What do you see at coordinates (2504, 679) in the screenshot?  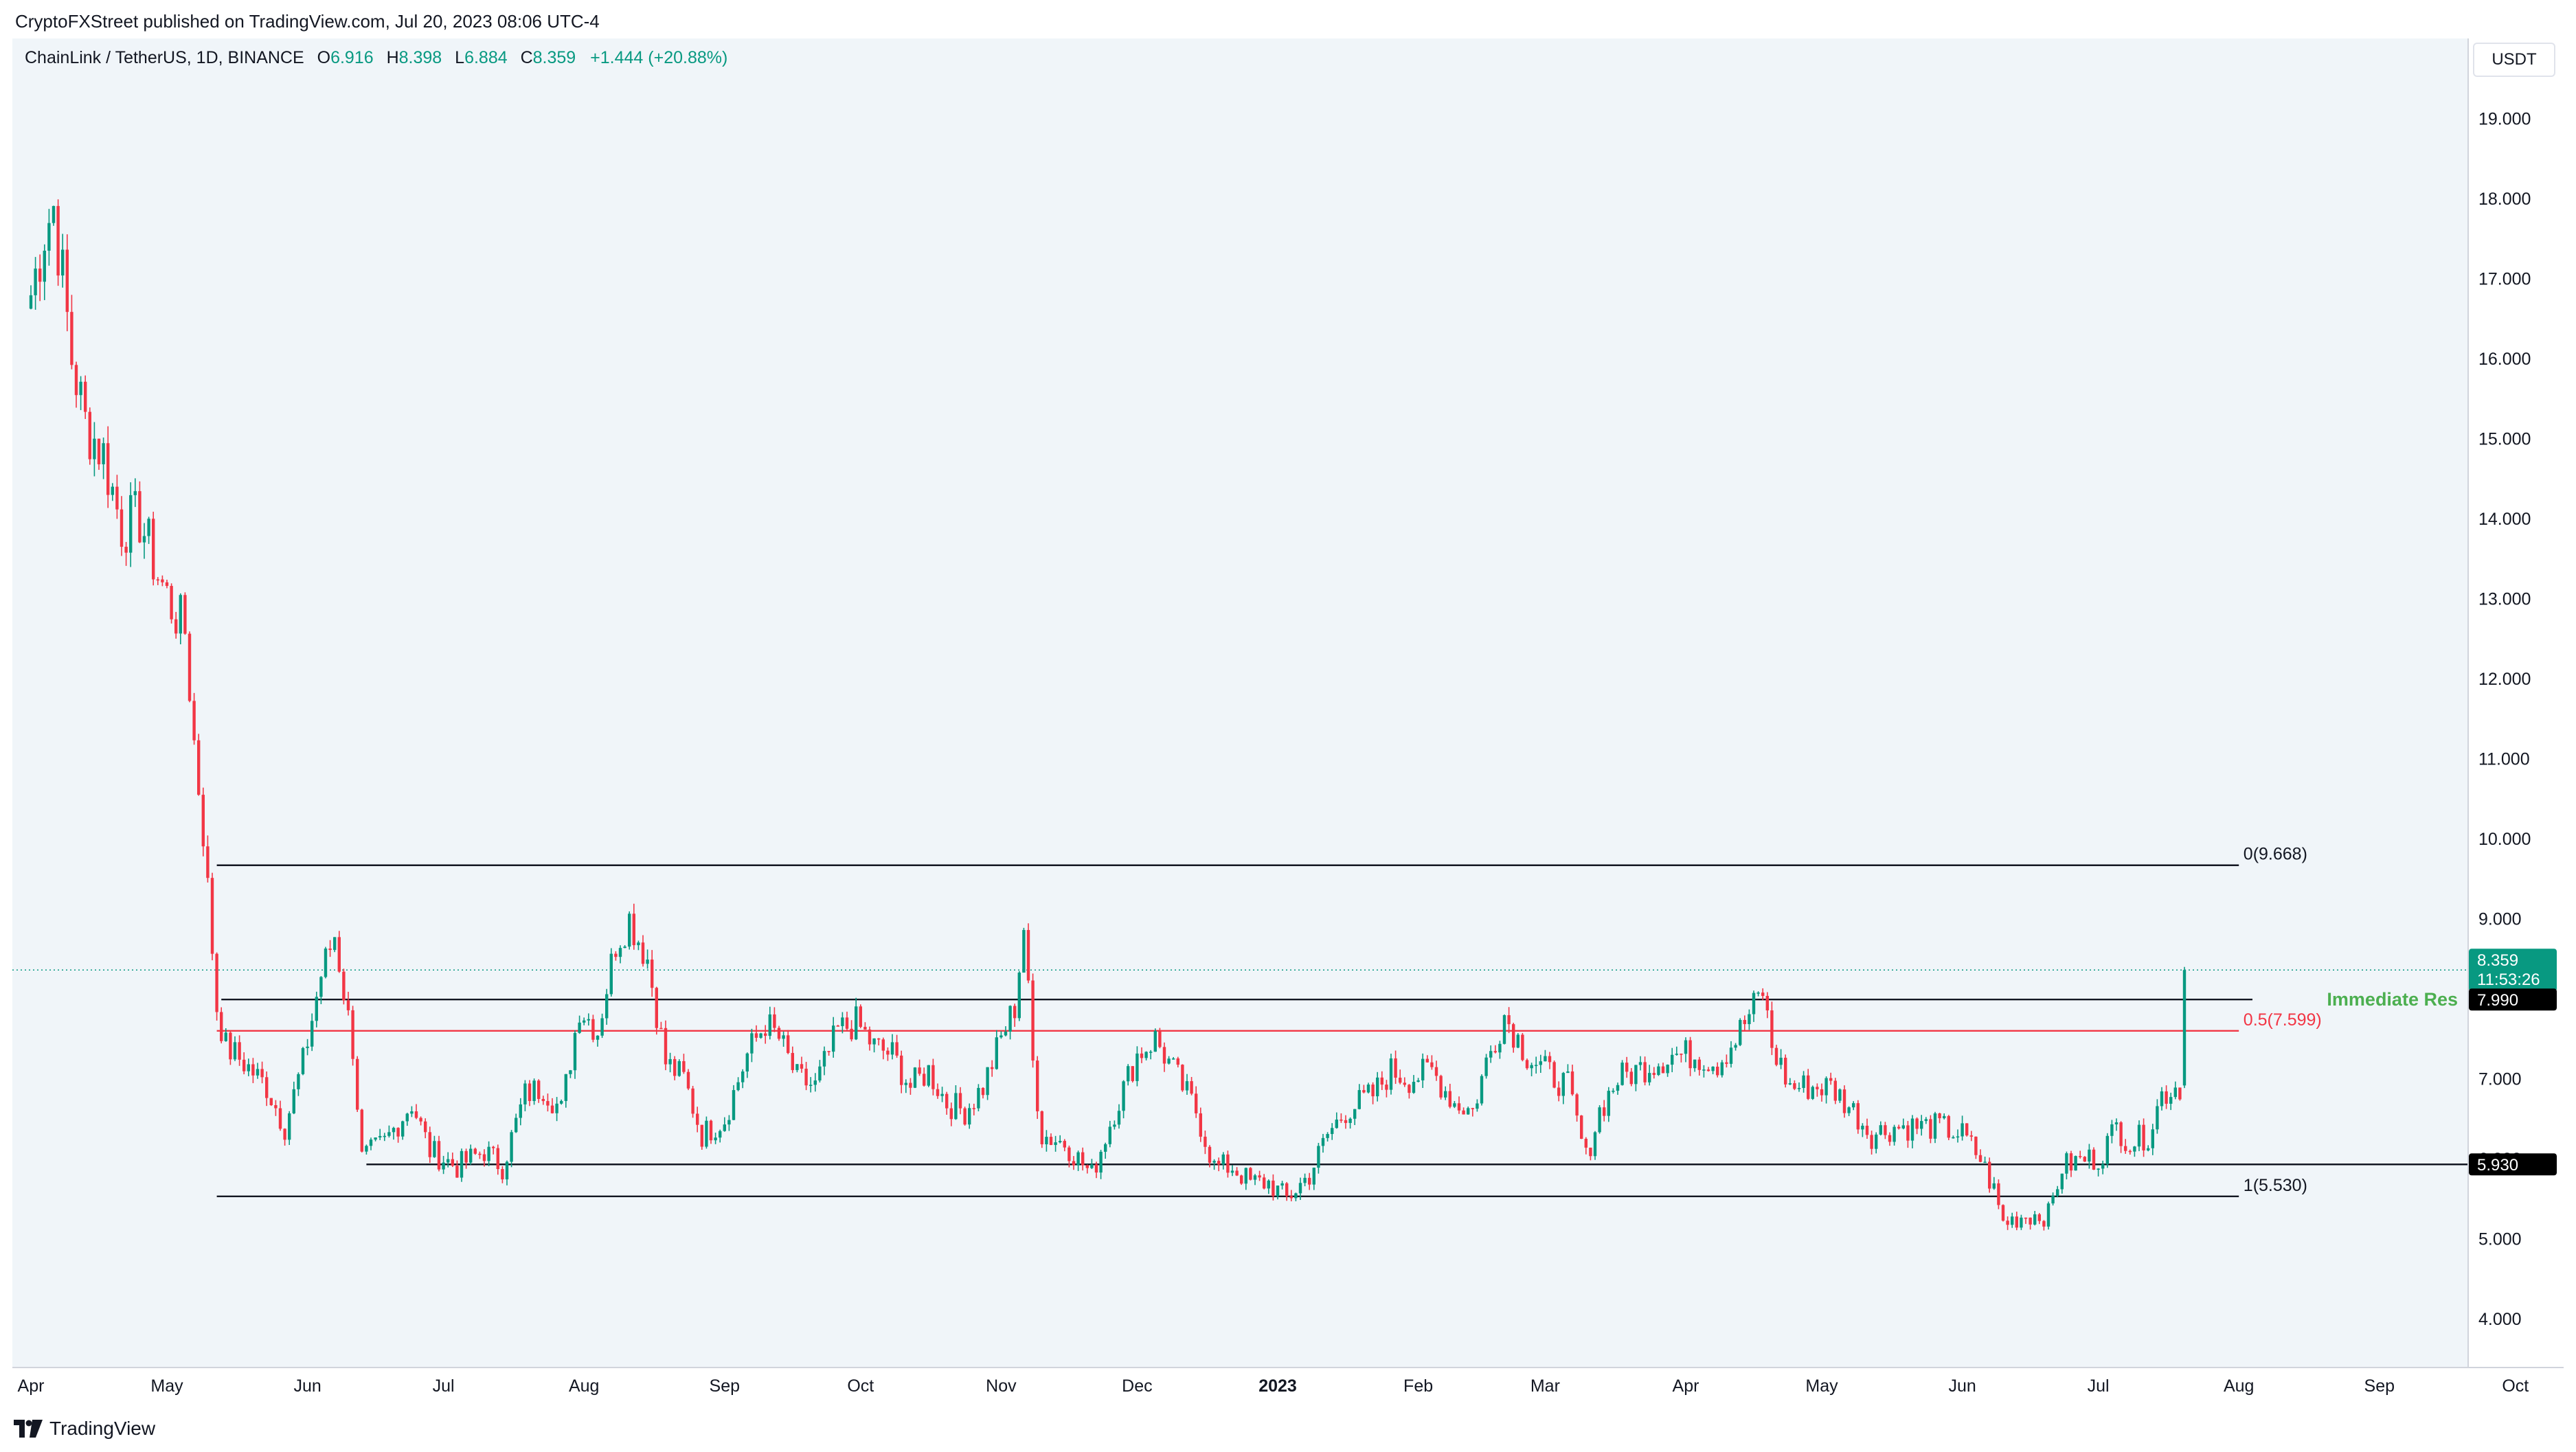 I see `price-tick-label: 12.000` at bounding box center [2504, 679].